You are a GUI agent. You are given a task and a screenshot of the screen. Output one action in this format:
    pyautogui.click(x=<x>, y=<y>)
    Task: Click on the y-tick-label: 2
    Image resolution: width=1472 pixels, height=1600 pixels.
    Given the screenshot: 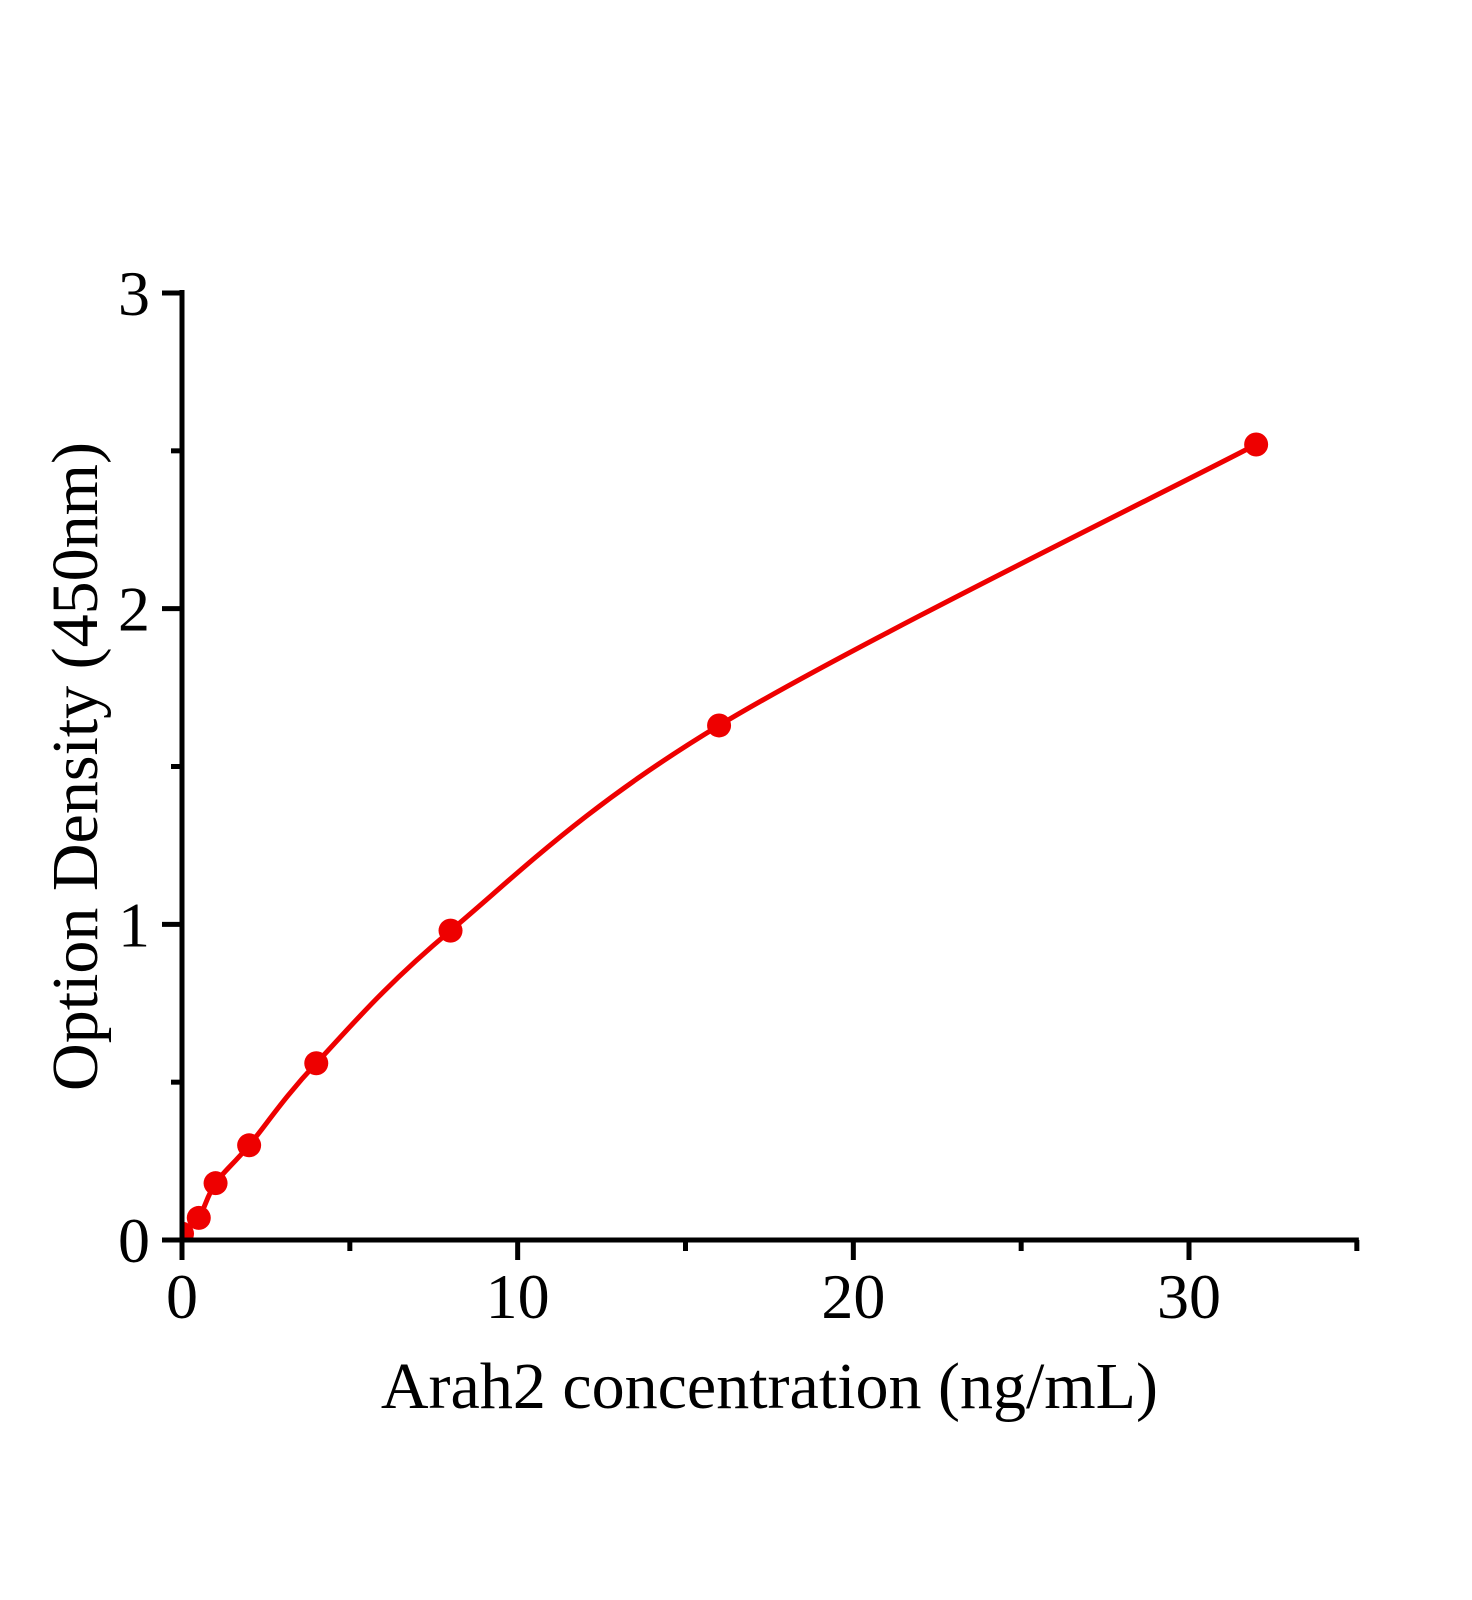 What is the action you would take?
    pyautogui.click(x=134, y=609)
    